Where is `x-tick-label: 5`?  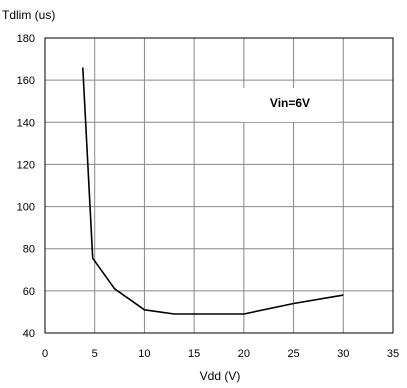 x-tick-label: 5 is located at coordinates (95, 354).